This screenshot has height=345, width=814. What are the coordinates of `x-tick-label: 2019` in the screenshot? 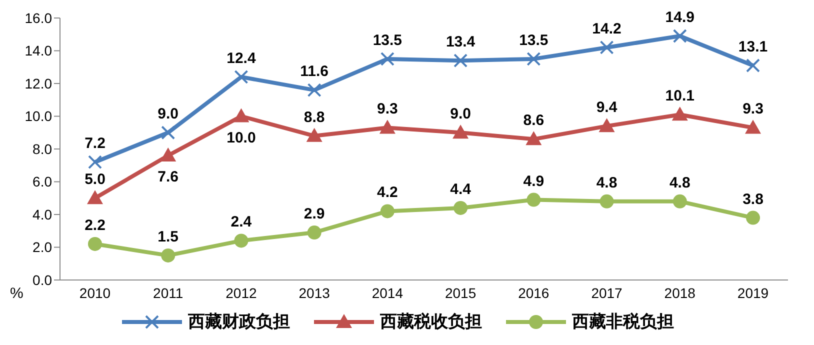 It's located at (753, 292).